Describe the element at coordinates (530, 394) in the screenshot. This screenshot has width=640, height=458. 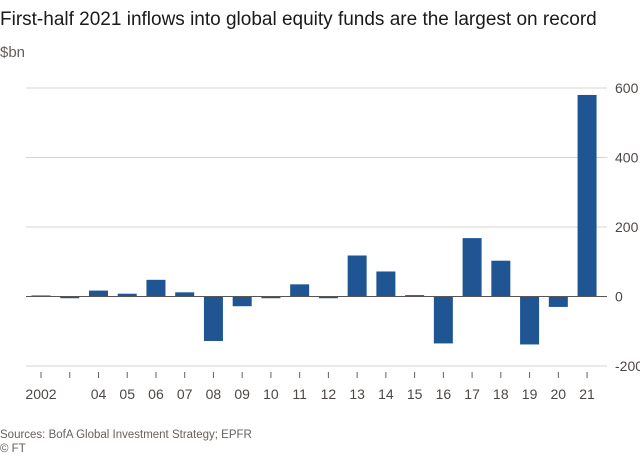
I see `x-tick-label: 19` at that location.